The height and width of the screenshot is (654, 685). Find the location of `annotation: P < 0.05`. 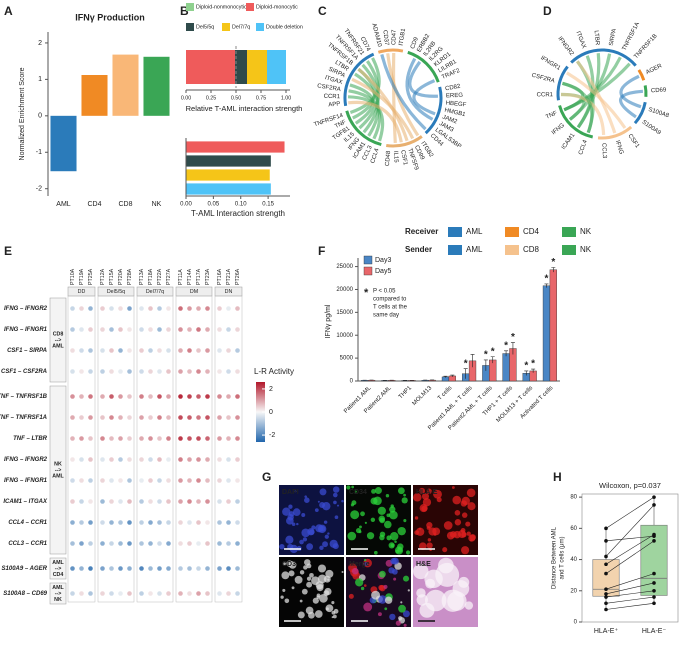

annotation: P < 0.05 is located at coordinates (384, 292).